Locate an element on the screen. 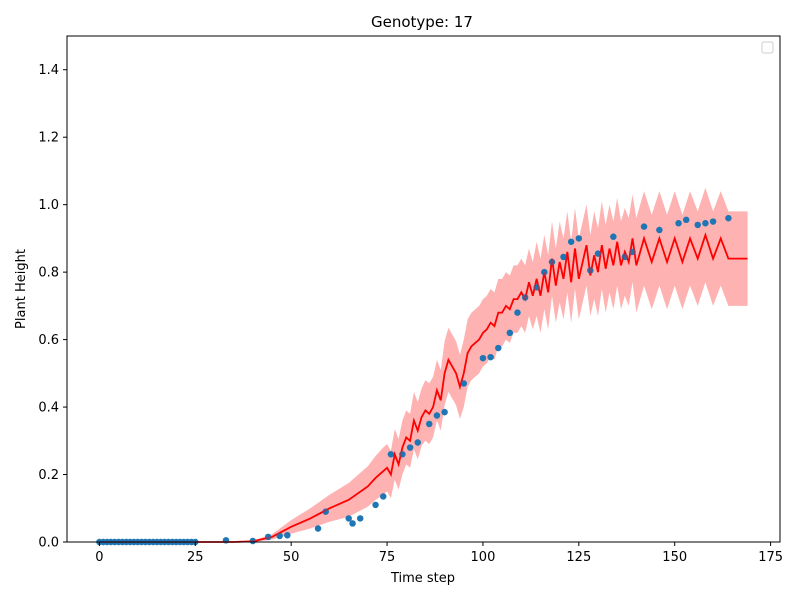 Image resolution: width=800 pixels, height=600 pixels. x-axis-label: Time step is located at coordinates (422, 578).